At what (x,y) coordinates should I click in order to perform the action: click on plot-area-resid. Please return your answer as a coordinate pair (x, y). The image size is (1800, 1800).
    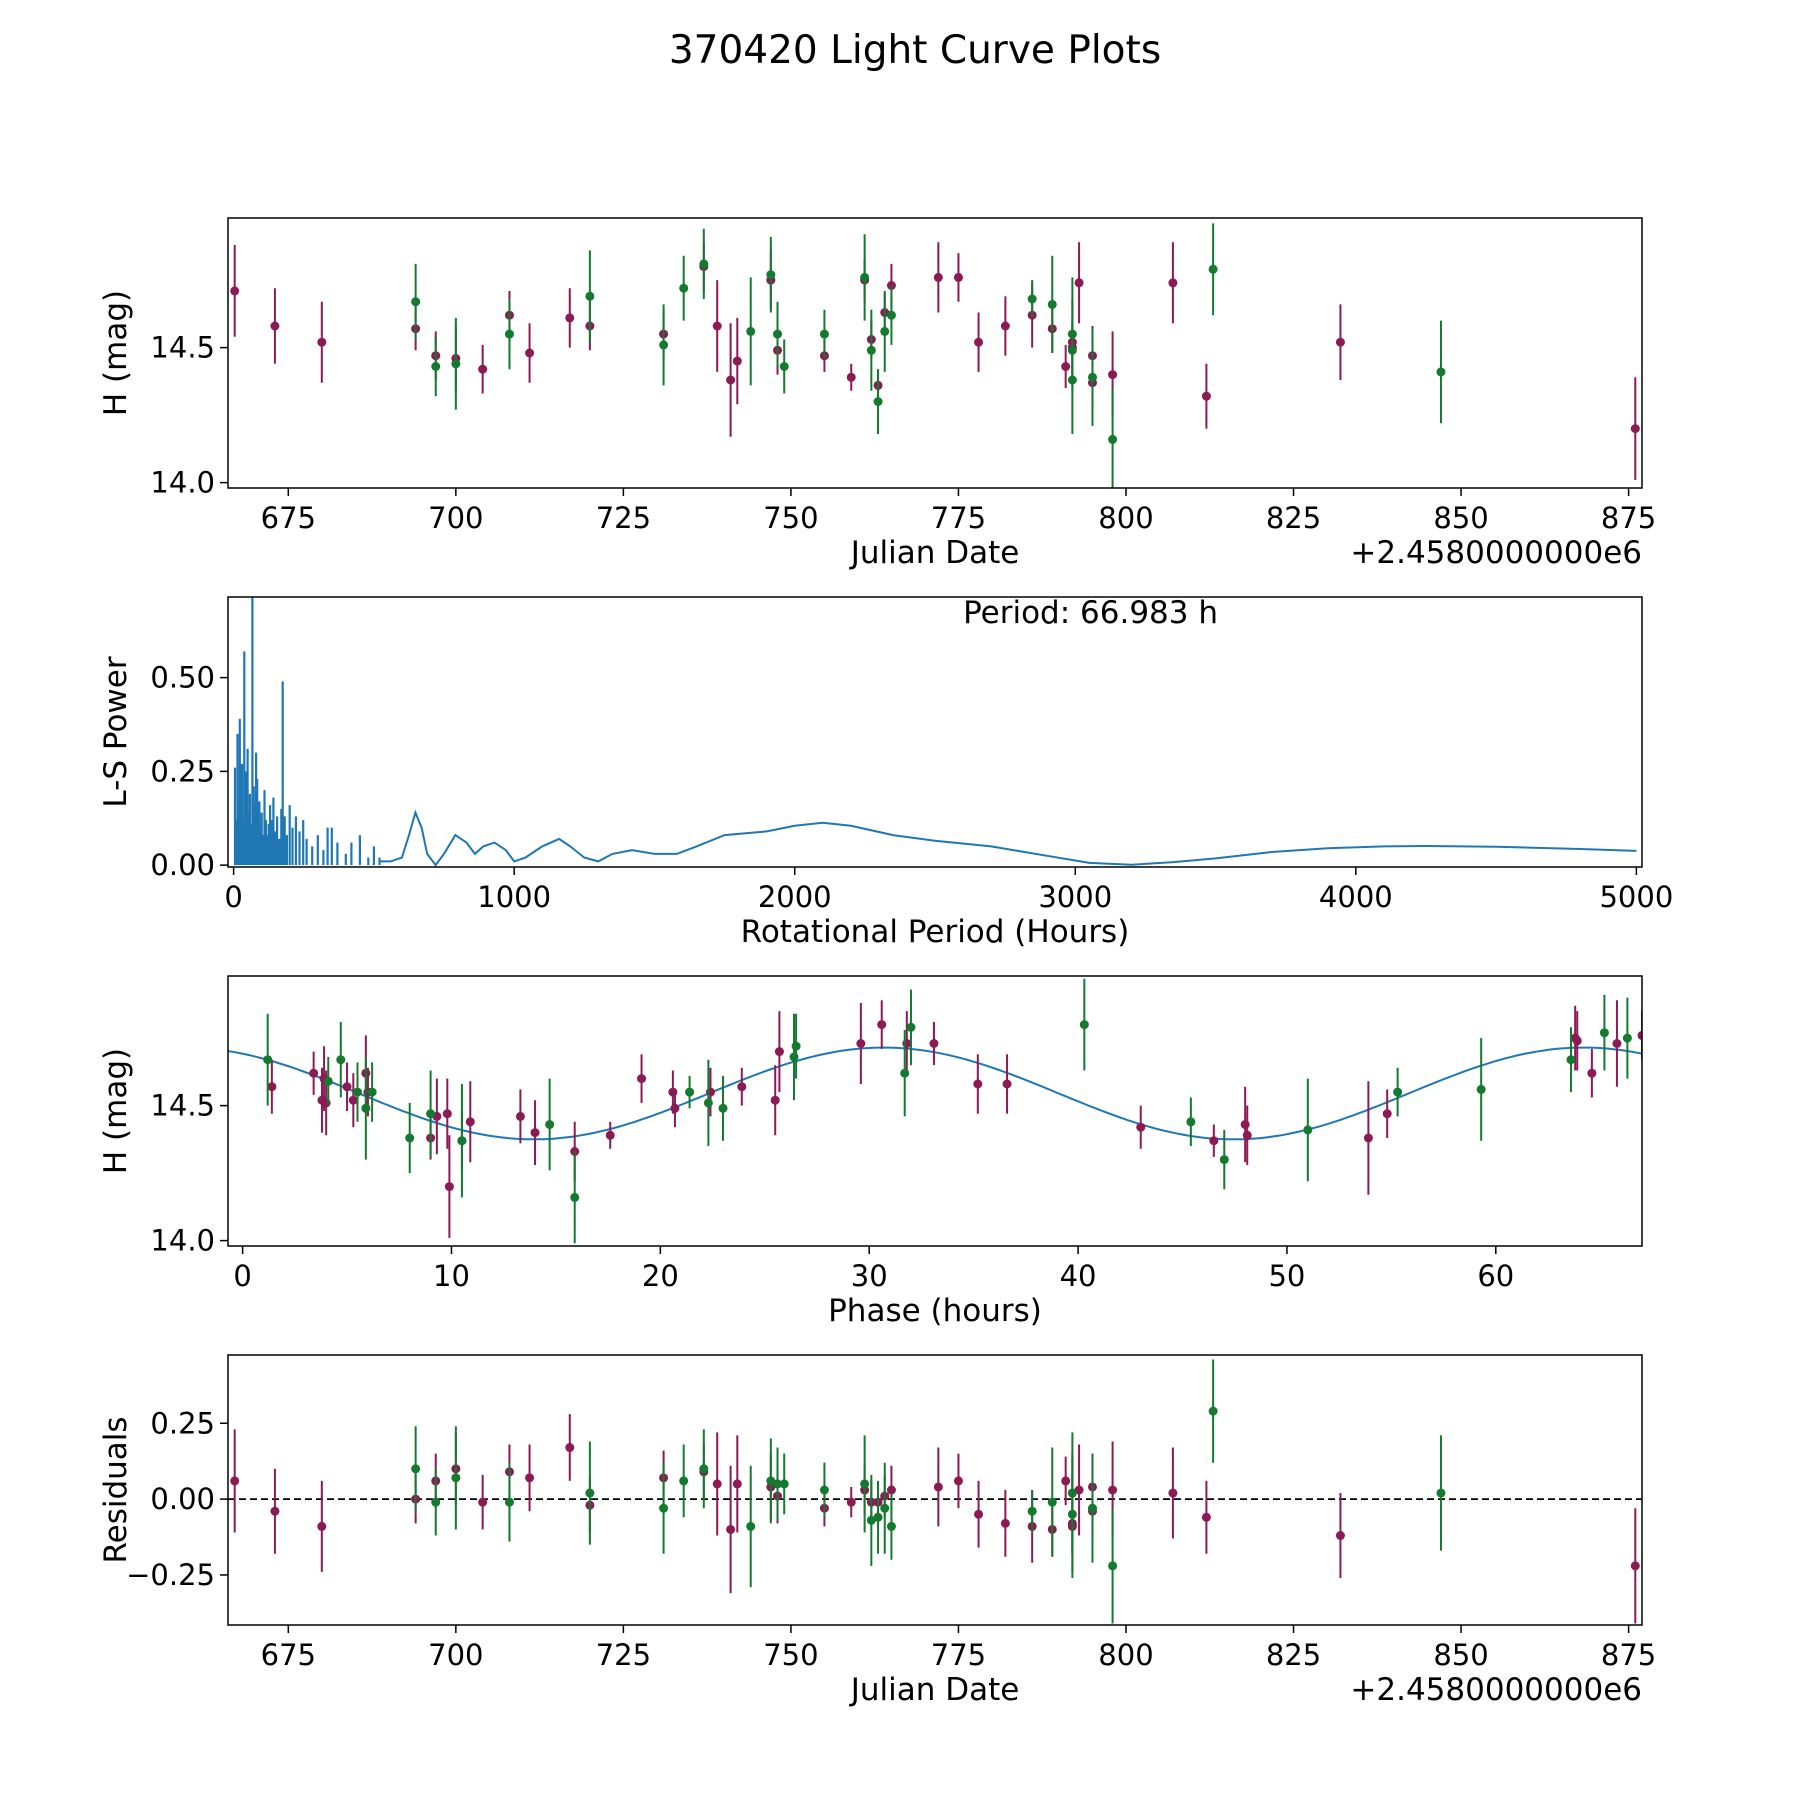
    Looking at the image, I should click on (935, 1491).